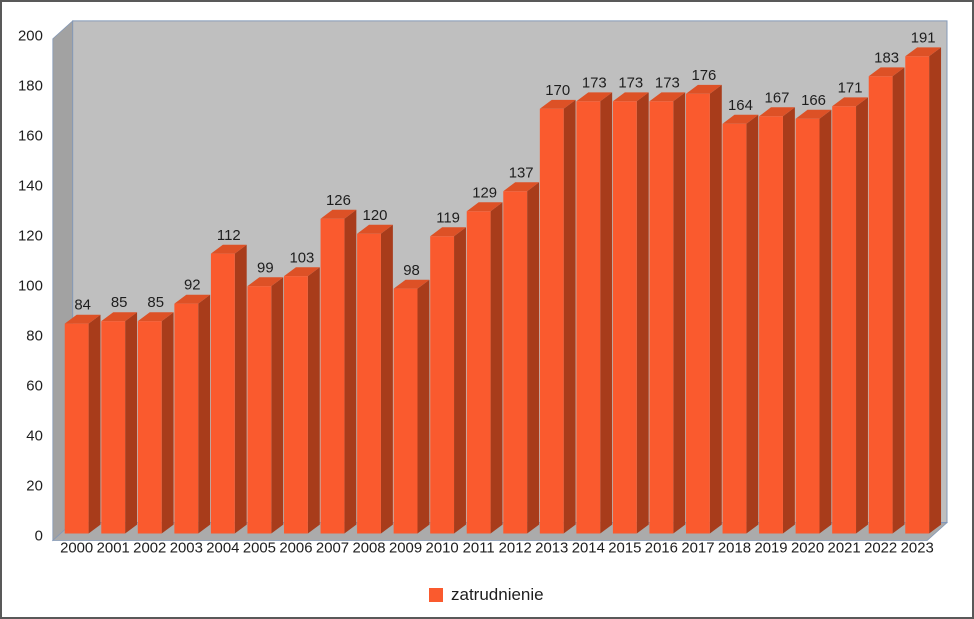 The height and width of the screenshot is (619, 974). I want to click on bar-2003, so click(192, 414).